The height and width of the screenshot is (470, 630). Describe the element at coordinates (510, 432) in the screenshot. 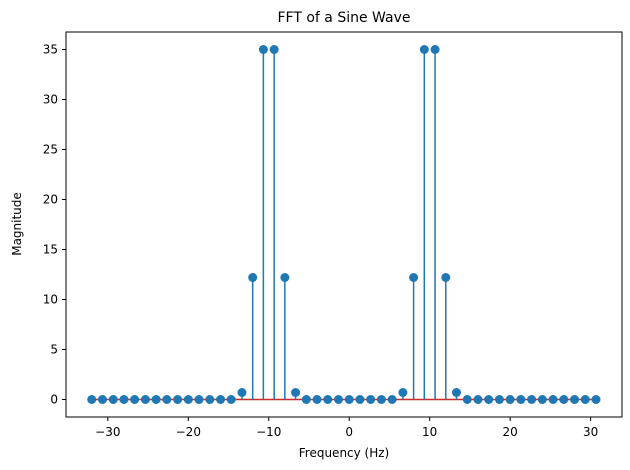

I see `x-tick-label: 20` at that location.